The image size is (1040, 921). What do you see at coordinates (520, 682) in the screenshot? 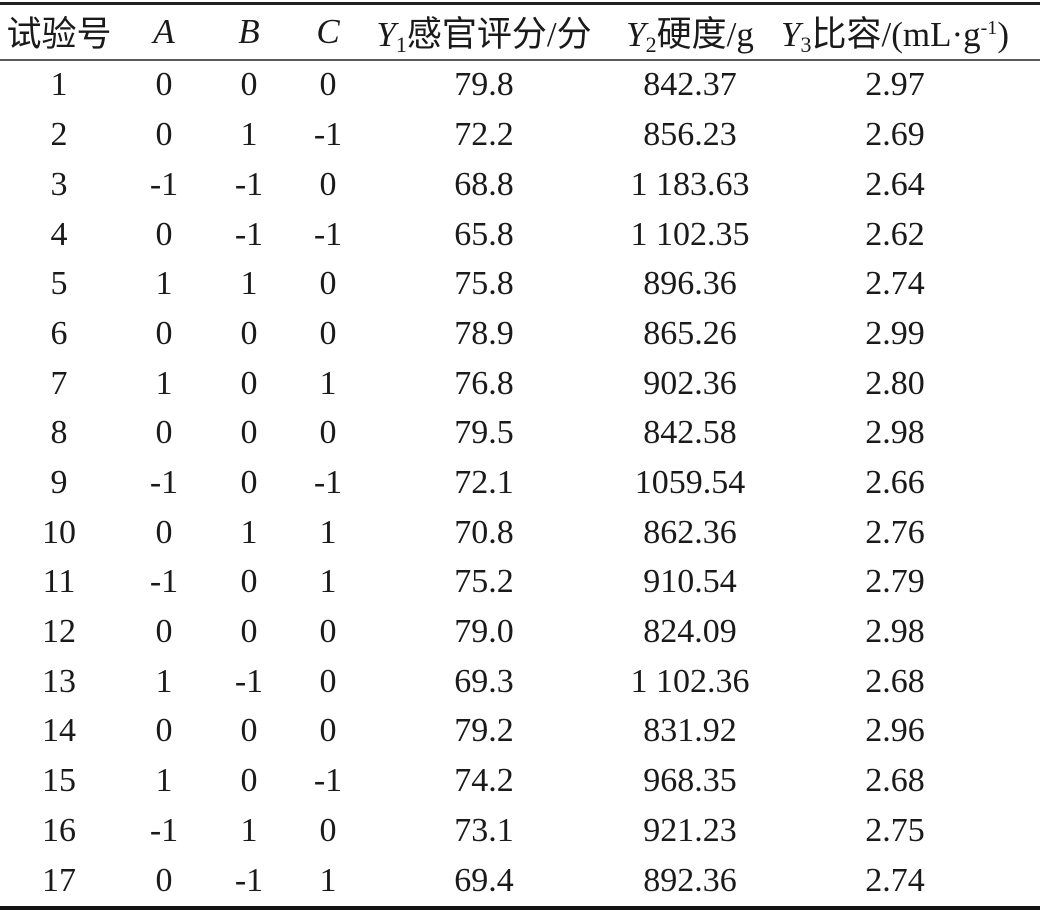
I see `table-row: 13 1 -1 0 69.3 1 102.36 2.68` at bounding box center [520, 682].